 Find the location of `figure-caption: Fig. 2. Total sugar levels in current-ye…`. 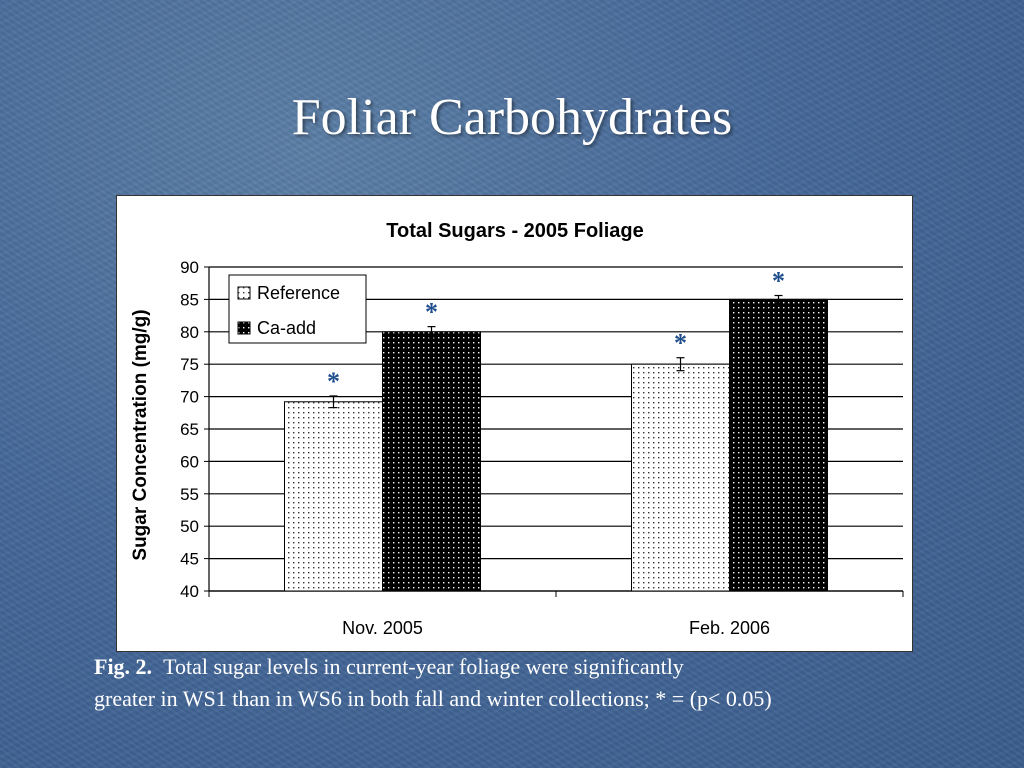

figure-caption: Fig. 2. Total sugar levels in current-ye… is located at coordinates (534, 683).